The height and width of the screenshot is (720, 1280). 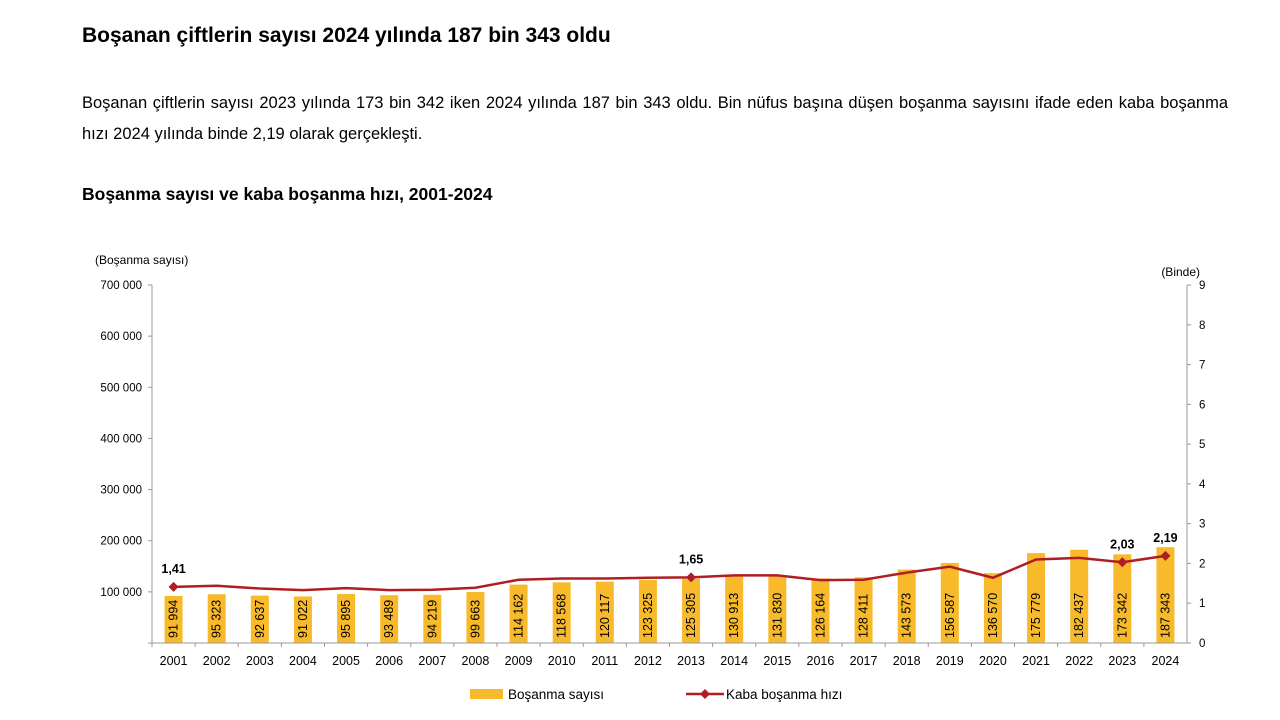 I want to click on bar-value-label: 91 022, so click(x=303, y=619).